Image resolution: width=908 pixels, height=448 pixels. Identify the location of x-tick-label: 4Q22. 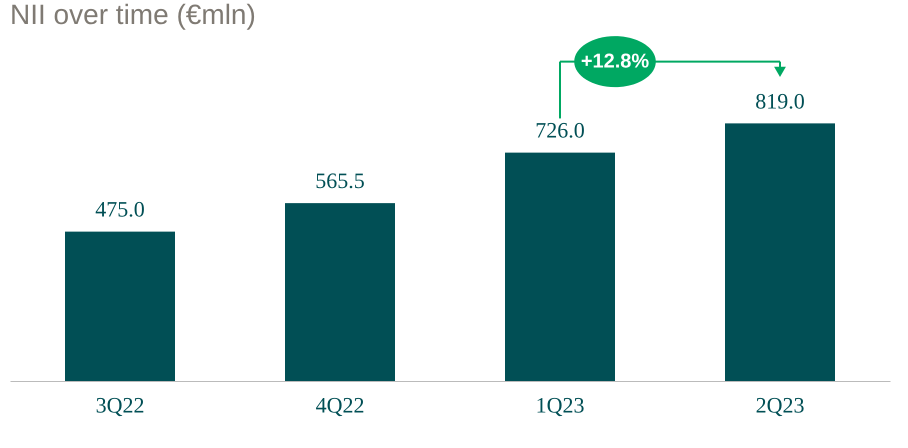
(340, 405).